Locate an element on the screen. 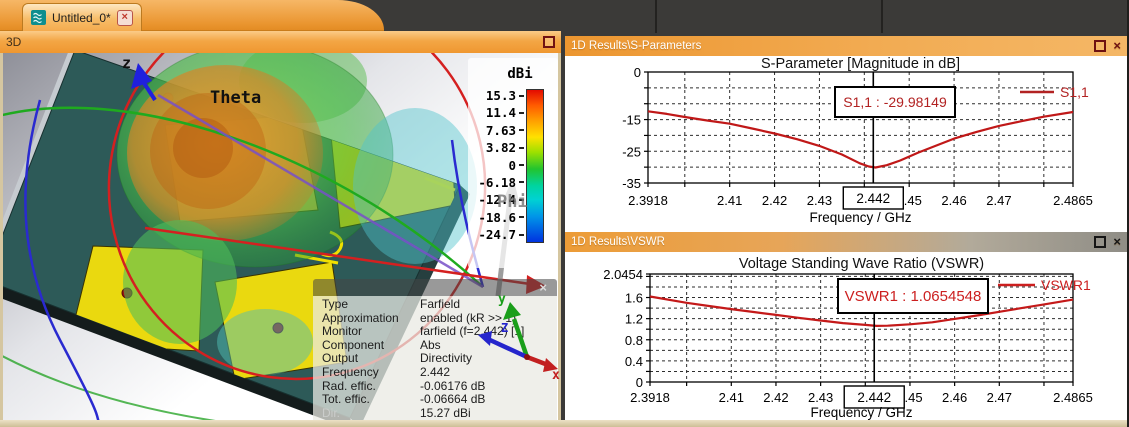 This screenshot has width=1129, height=427. info-row: Component Abs is located at coordinates (381, 344).